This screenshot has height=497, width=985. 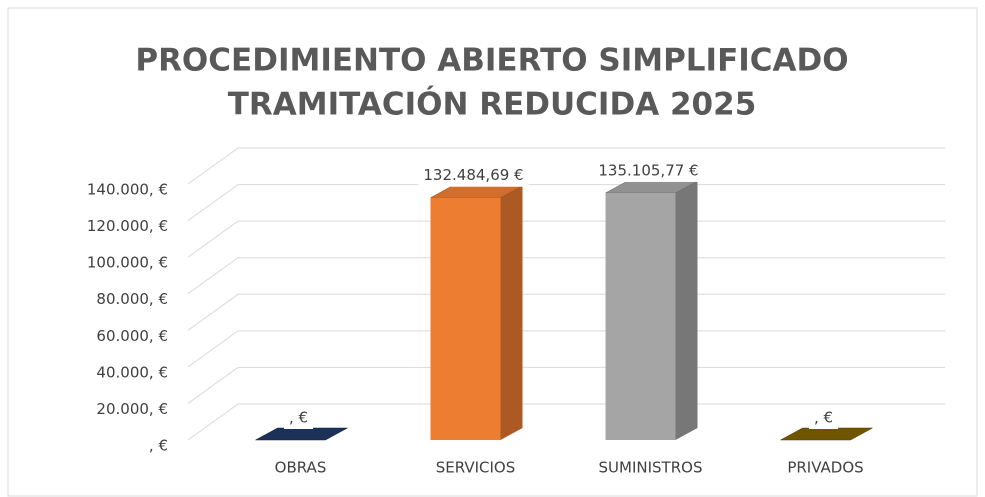 What do you see at coordinates (127, 263) in the screenshot?
I see `y-tick-label: 100.000, €` at bounding box center [127, 263].